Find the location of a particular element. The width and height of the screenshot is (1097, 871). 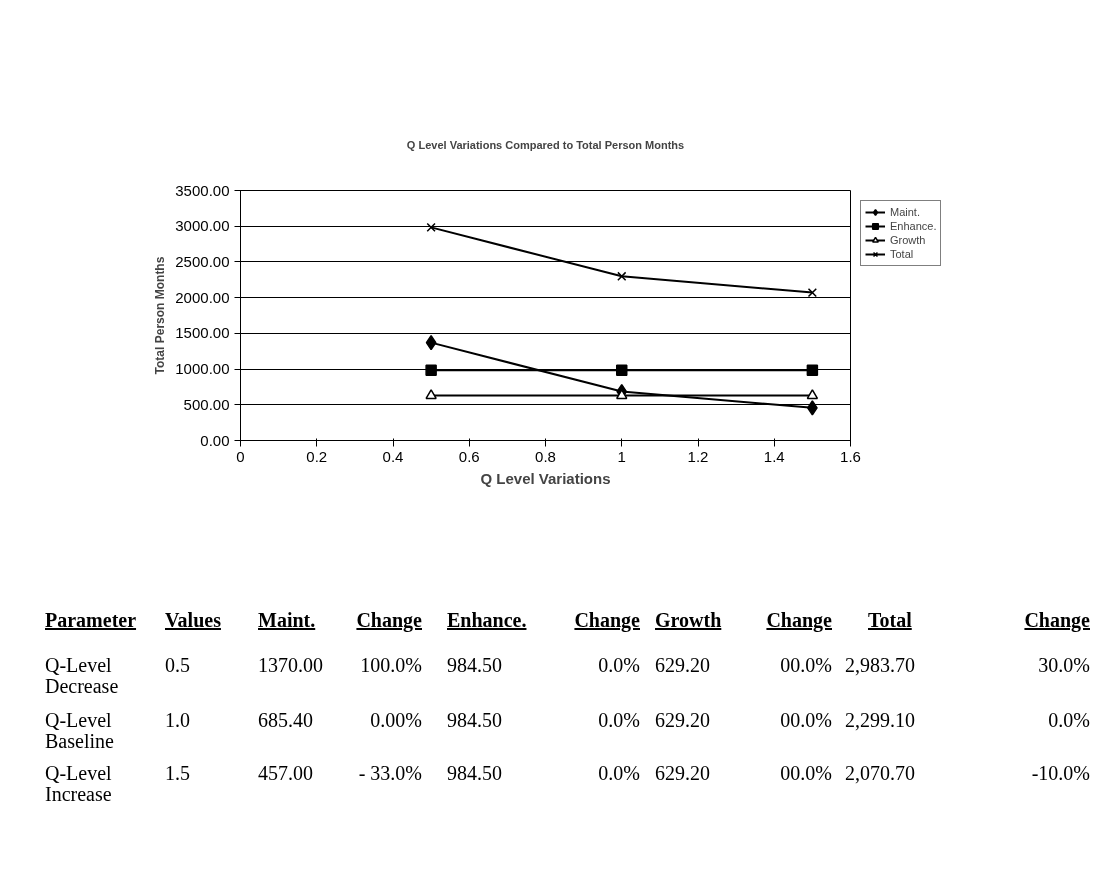

y-tick-label: 3500.00 is located at coordinates (202, 190).